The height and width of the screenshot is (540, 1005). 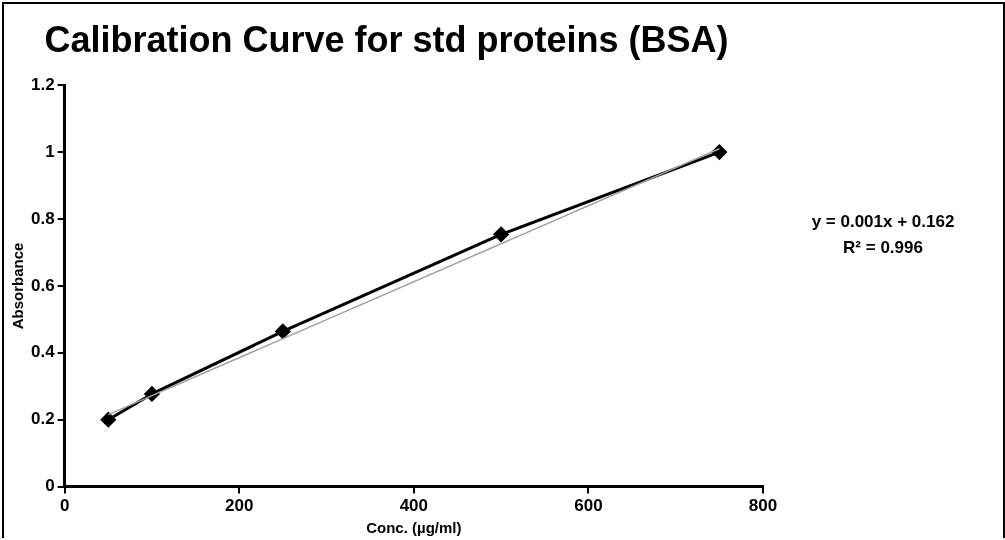 What do you see at coordinates (42, 218) in the screenshot?
I see `y-tick-label: 0.8` at bounding box center [42, 218].